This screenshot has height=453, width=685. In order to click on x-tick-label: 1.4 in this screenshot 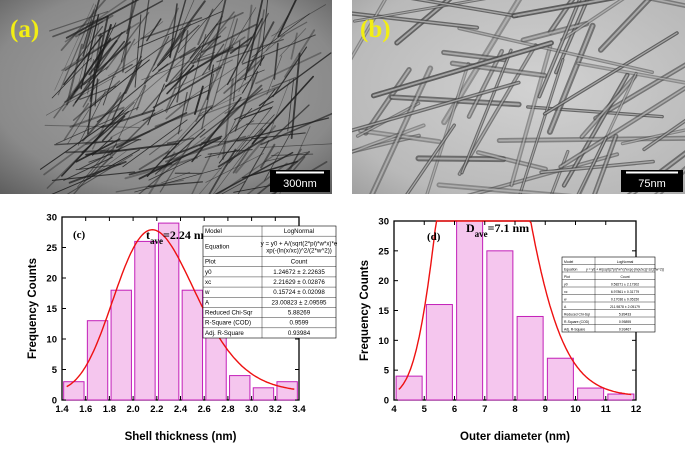, I will do `click(62, 409)`.